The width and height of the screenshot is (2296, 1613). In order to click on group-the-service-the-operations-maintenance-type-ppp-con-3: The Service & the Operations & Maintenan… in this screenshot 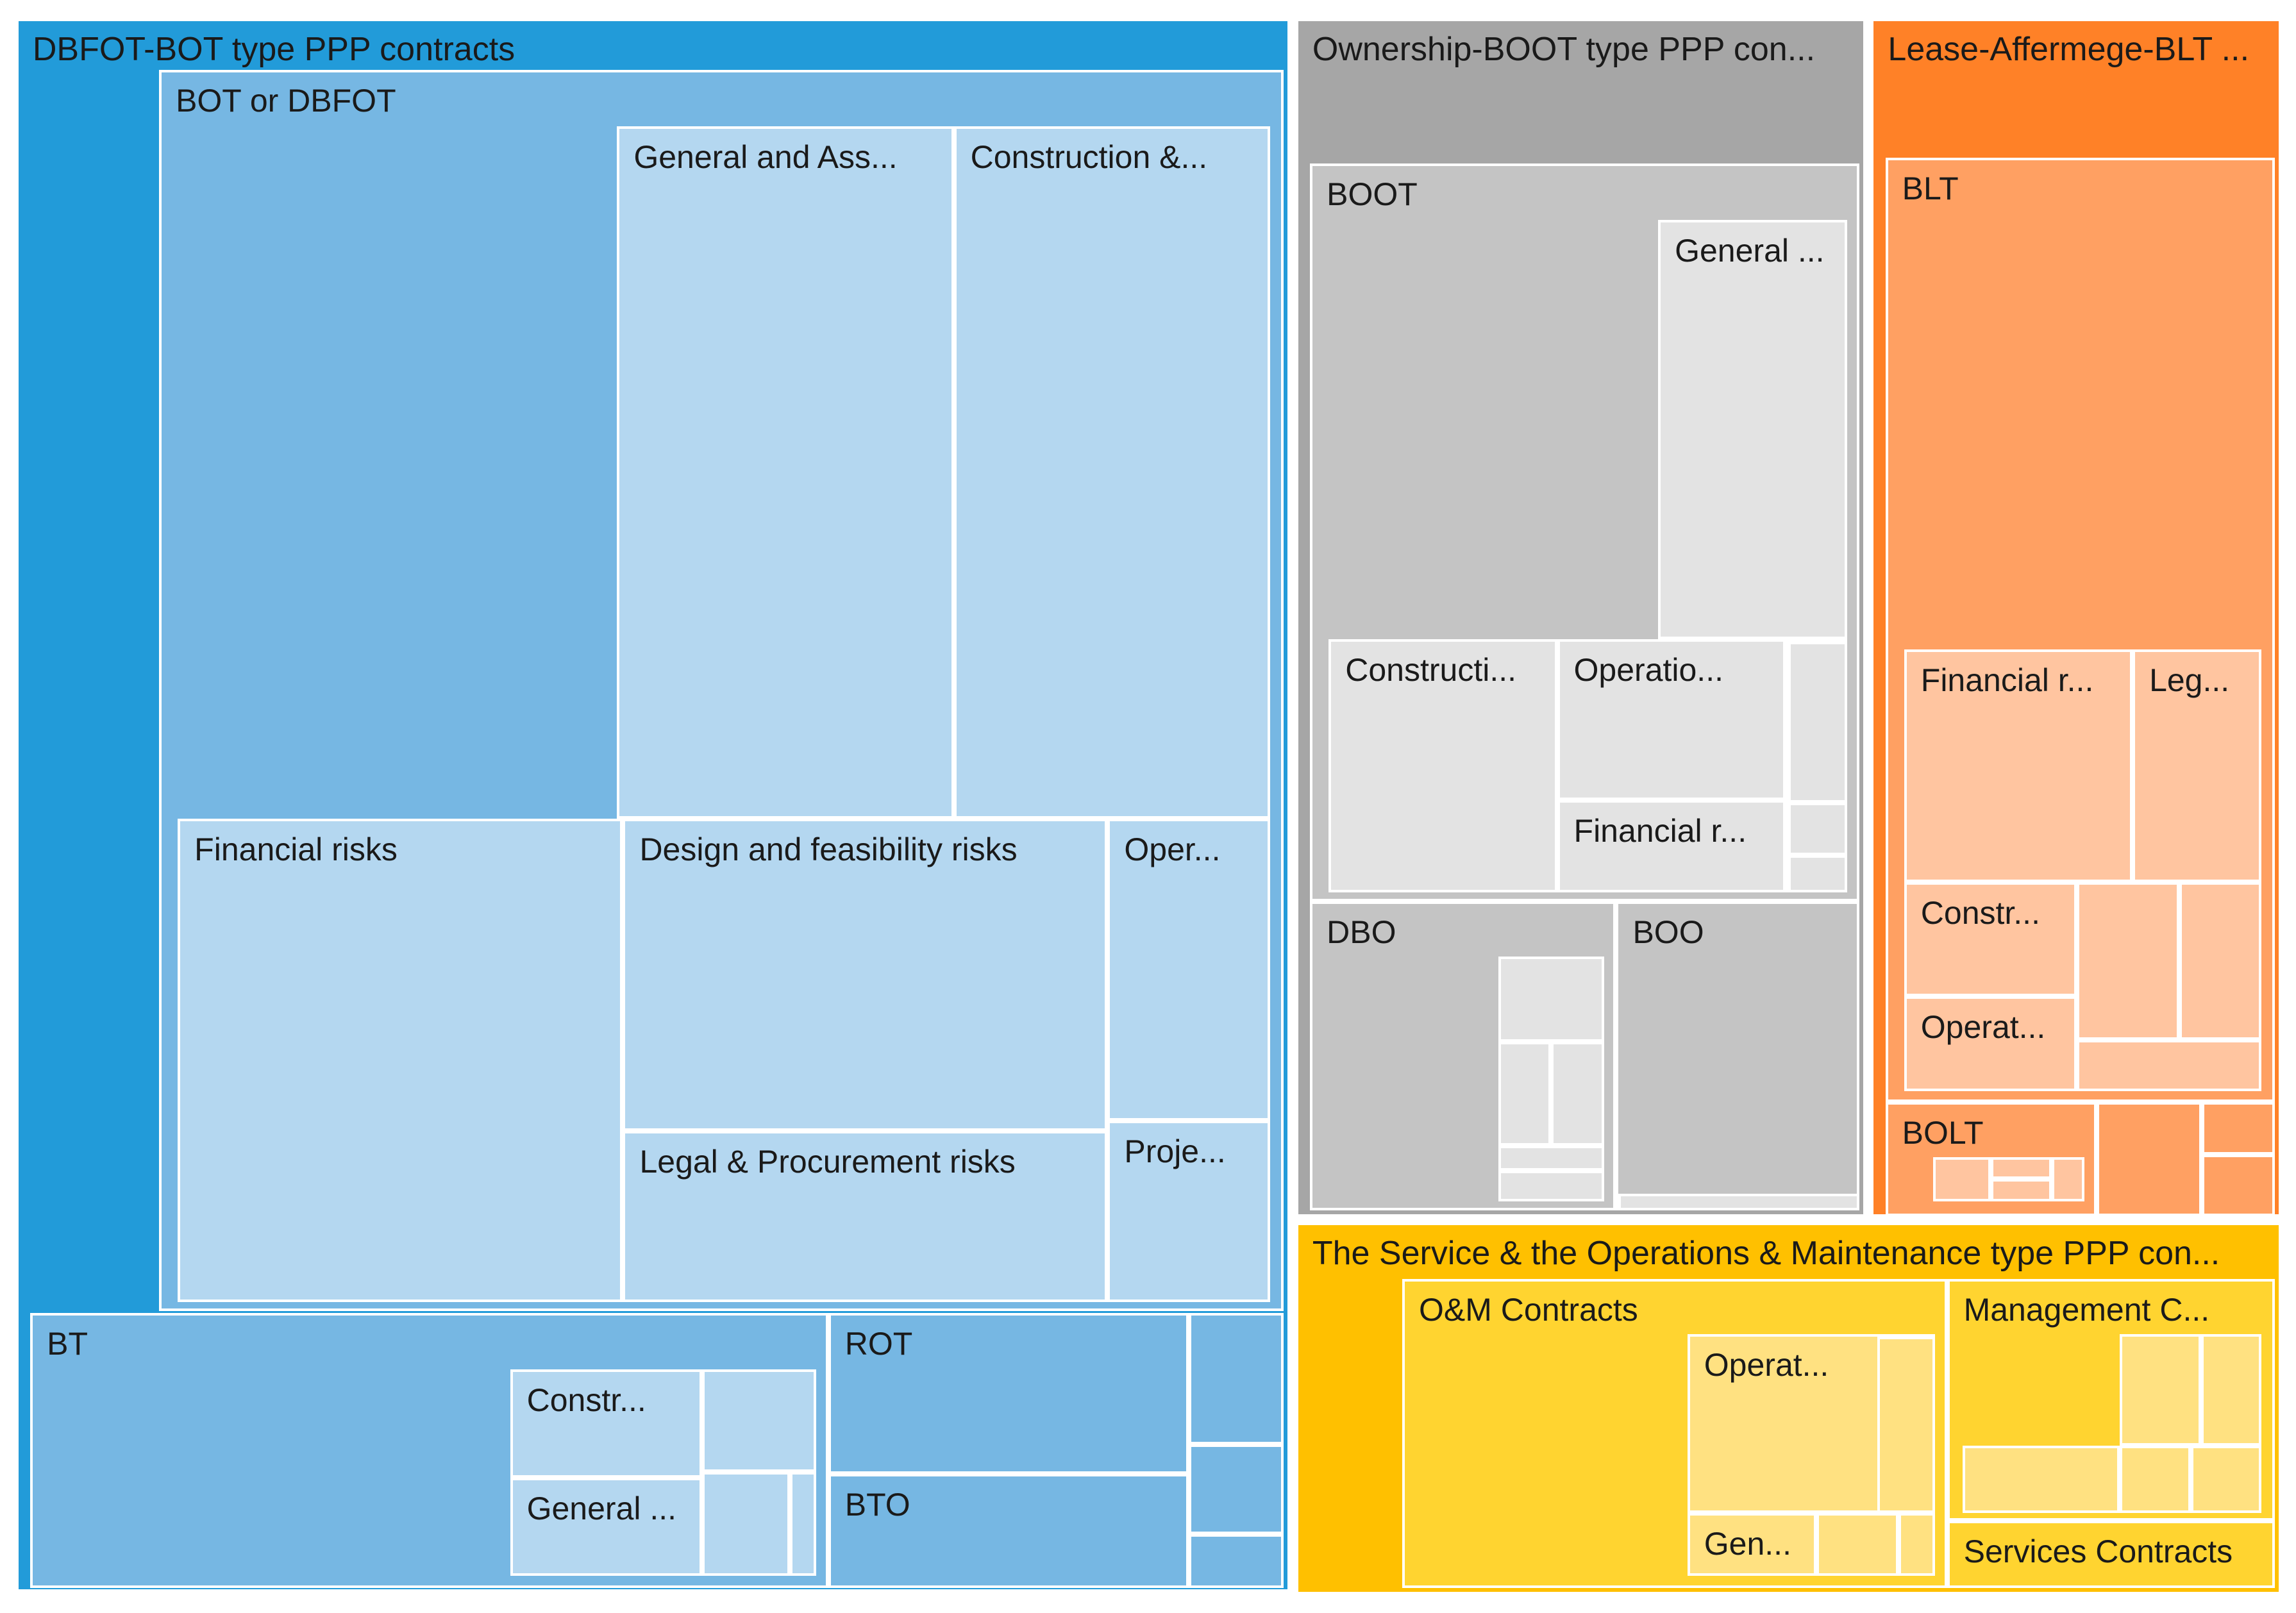, I will do `click(1789, 1408)`.